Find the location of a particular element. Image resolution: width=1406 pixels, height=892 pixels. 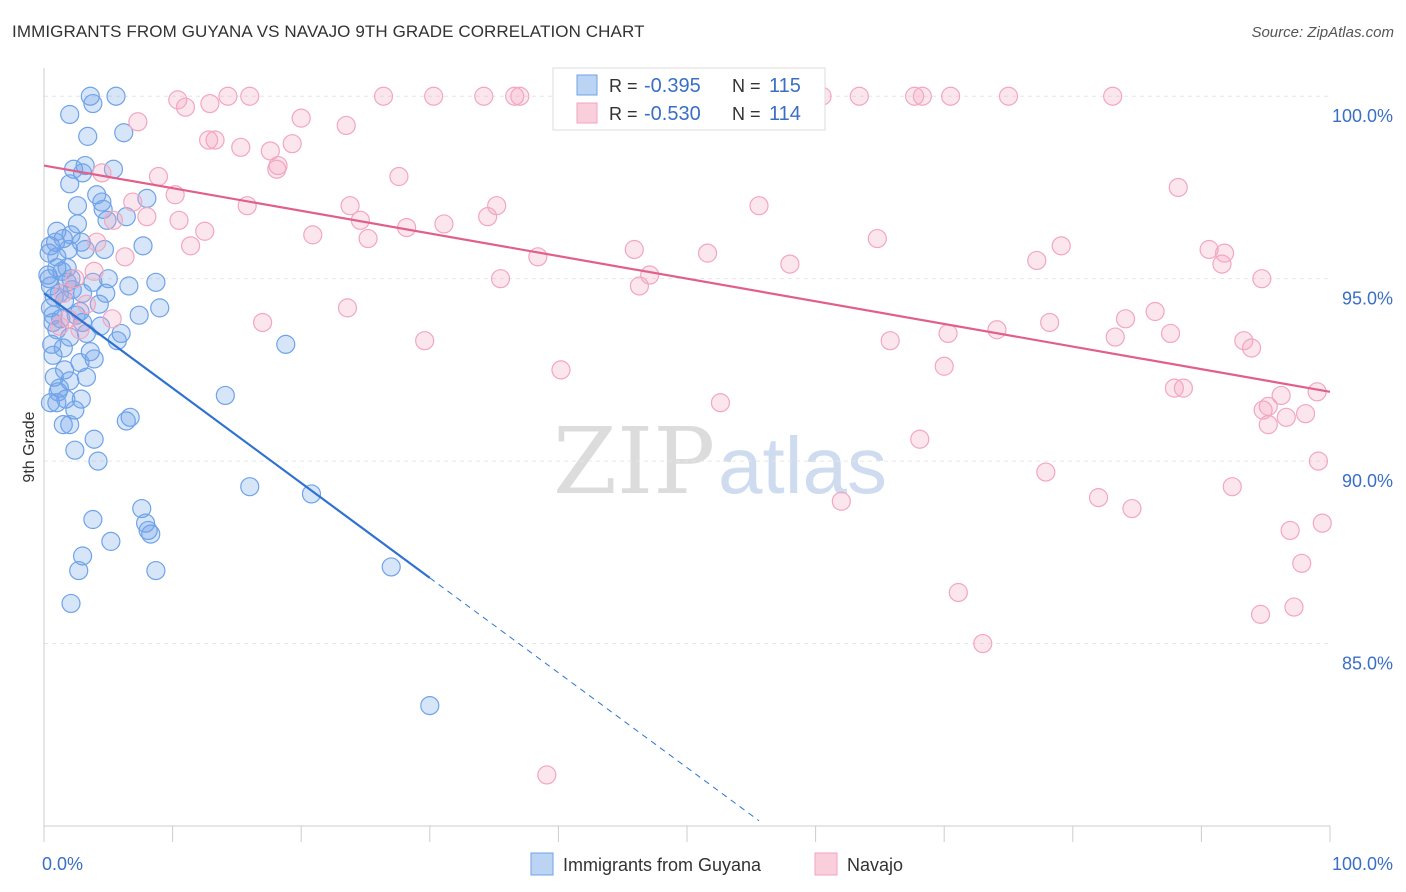

legend-r-label-guyana: R = is located at coordinates (623, 86).